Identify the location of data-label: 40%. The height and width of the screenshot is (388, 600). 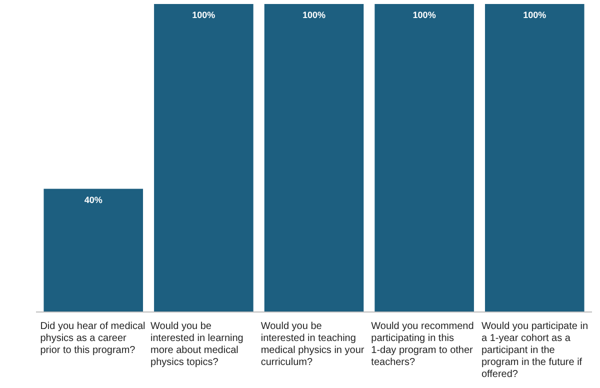
(93, 199).